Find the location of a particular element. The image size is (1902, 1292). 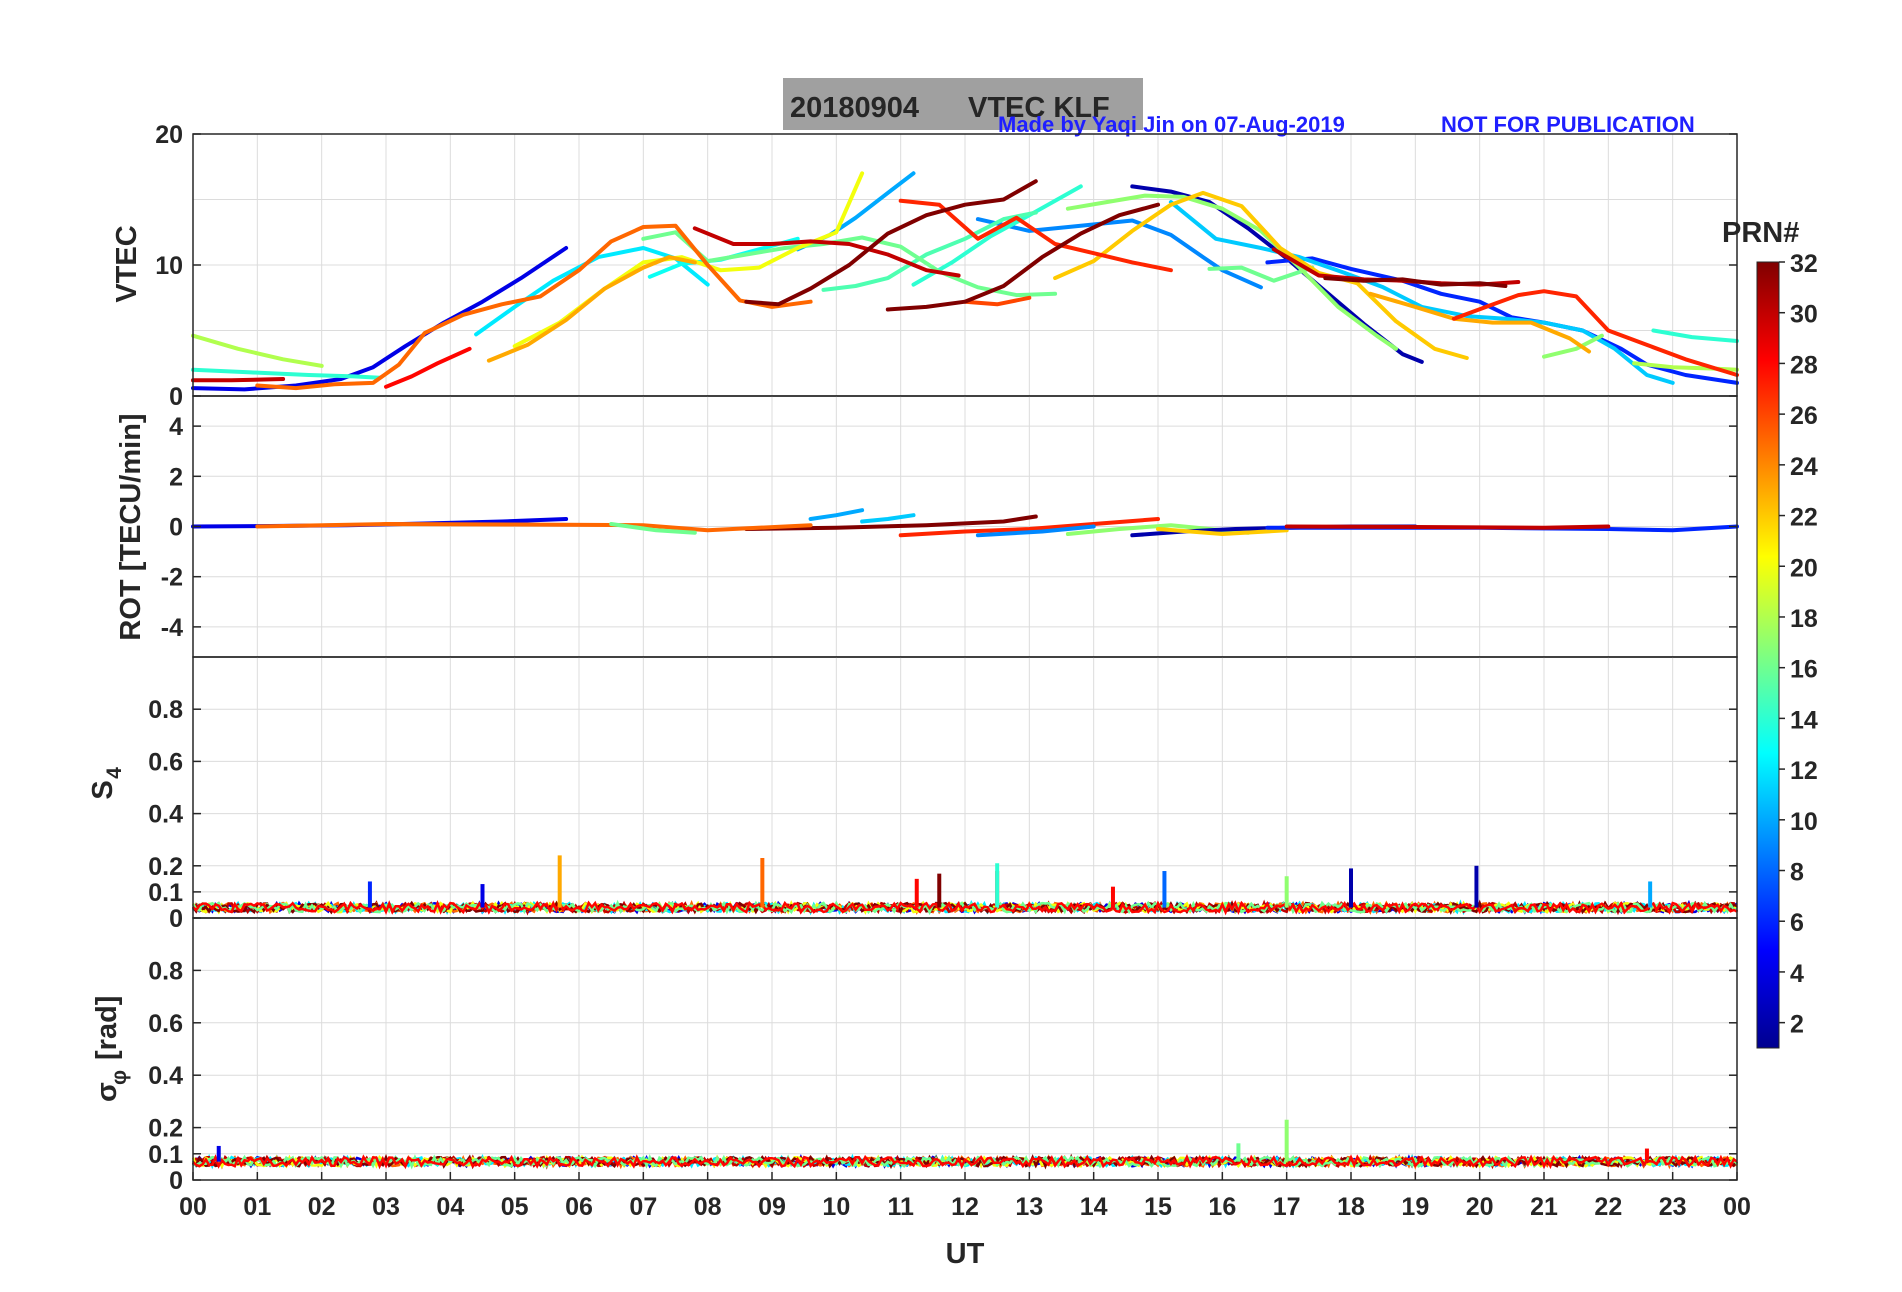

x-tick-label: 19 is located at coordinates (1415, 1207).